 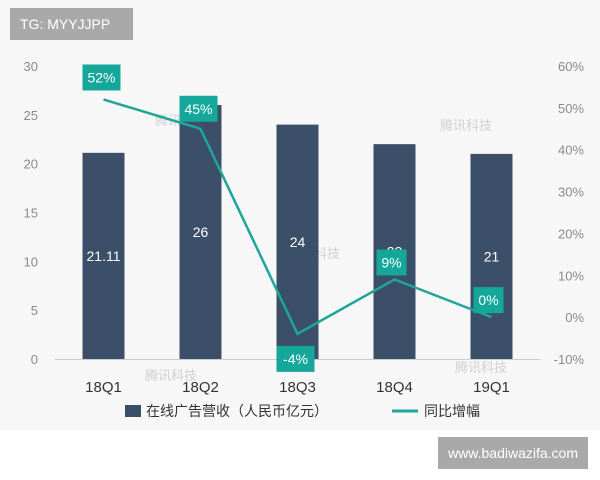 What do you see at coordinates (71, 24) in the screenshot?
I see `watermark-top-left: TG: MYYJJPP` at bounding box center [71, 24].